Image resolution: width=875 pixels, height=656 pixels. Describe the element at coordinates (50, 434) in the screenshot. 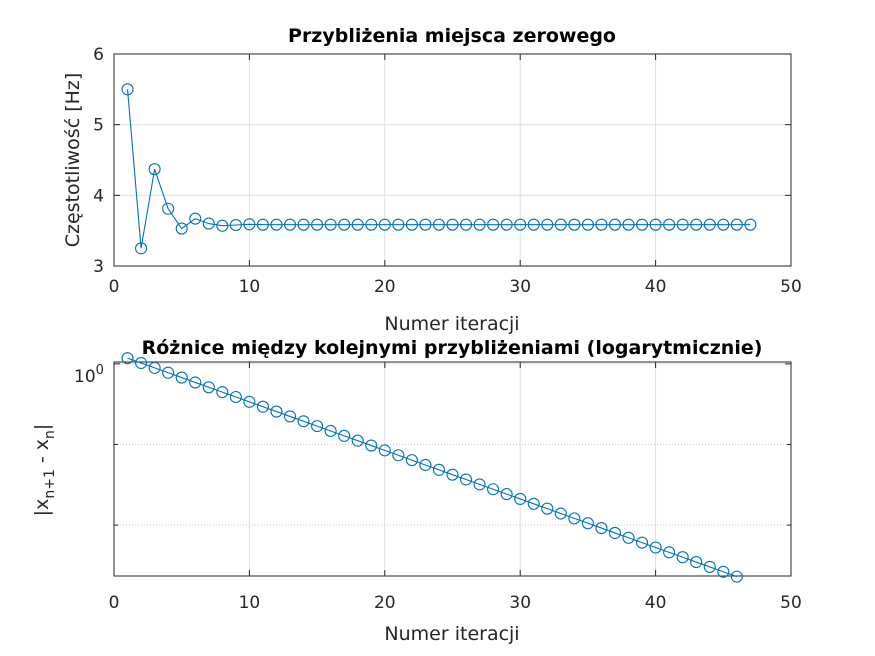

I see `y-label-sub-n: n` at that location.